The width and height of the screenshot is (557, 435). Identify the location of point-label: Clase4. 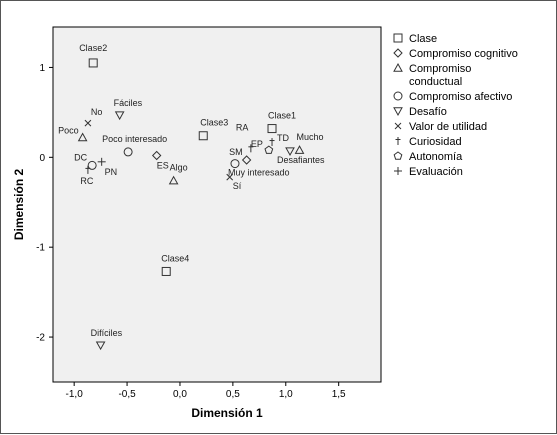
(175, 258).